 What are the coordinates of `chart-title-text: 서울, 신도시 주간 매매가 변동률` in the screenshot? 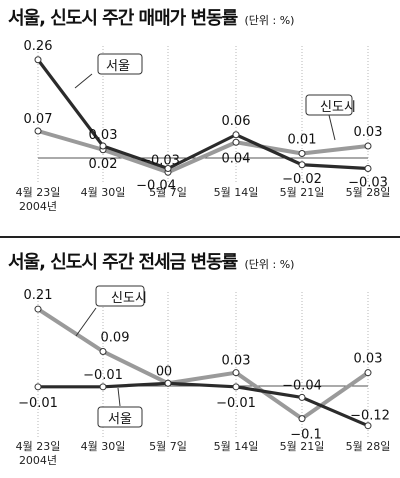 It's located at (123, 18).